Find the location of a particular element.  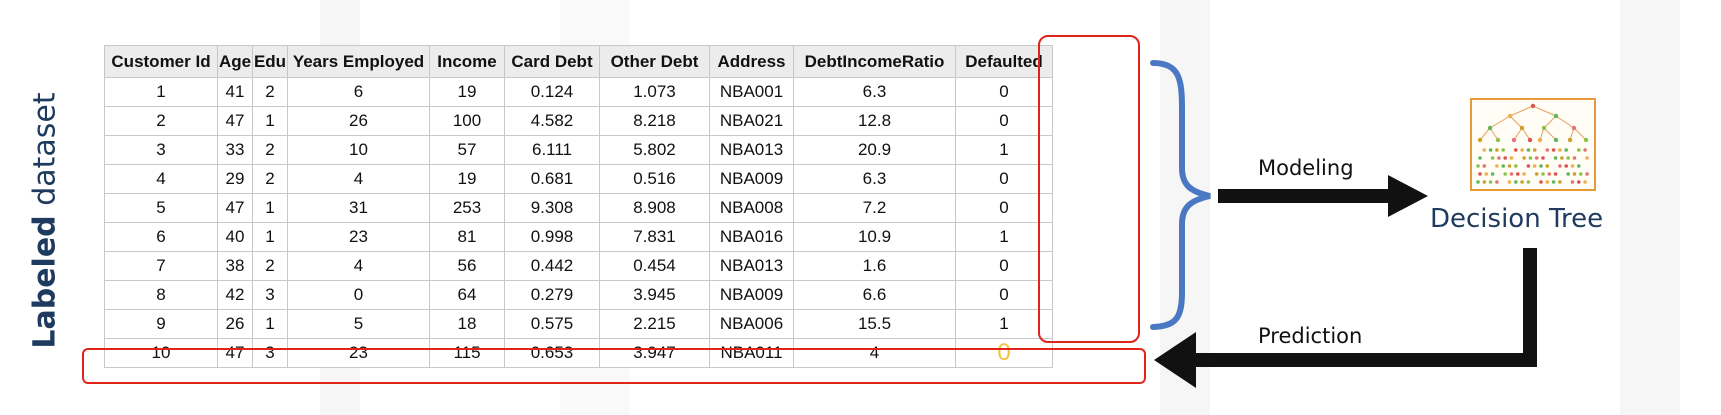

table-cell: 6.111 is located at coordinates (552, 150).